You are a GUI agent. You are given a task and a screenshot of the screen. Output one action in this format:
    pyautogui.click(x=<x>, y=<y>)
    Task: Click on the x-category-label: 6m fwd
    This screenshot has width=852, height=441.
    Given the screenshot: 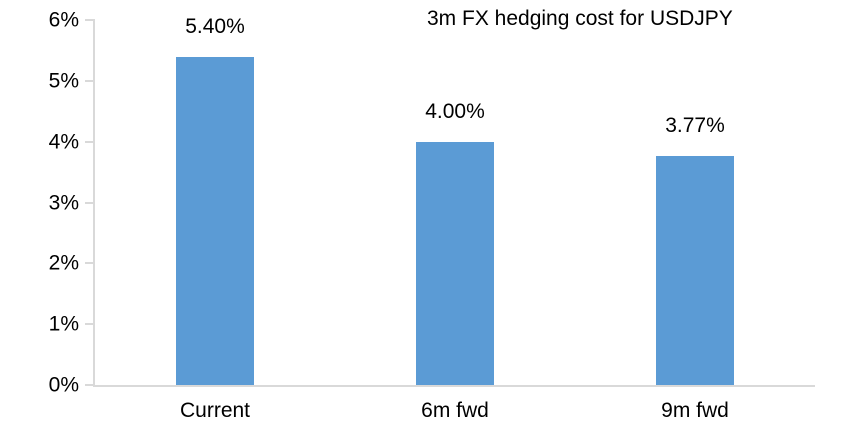 What is the action you would take?
    pyautogui.click(x=455, y=410)
    